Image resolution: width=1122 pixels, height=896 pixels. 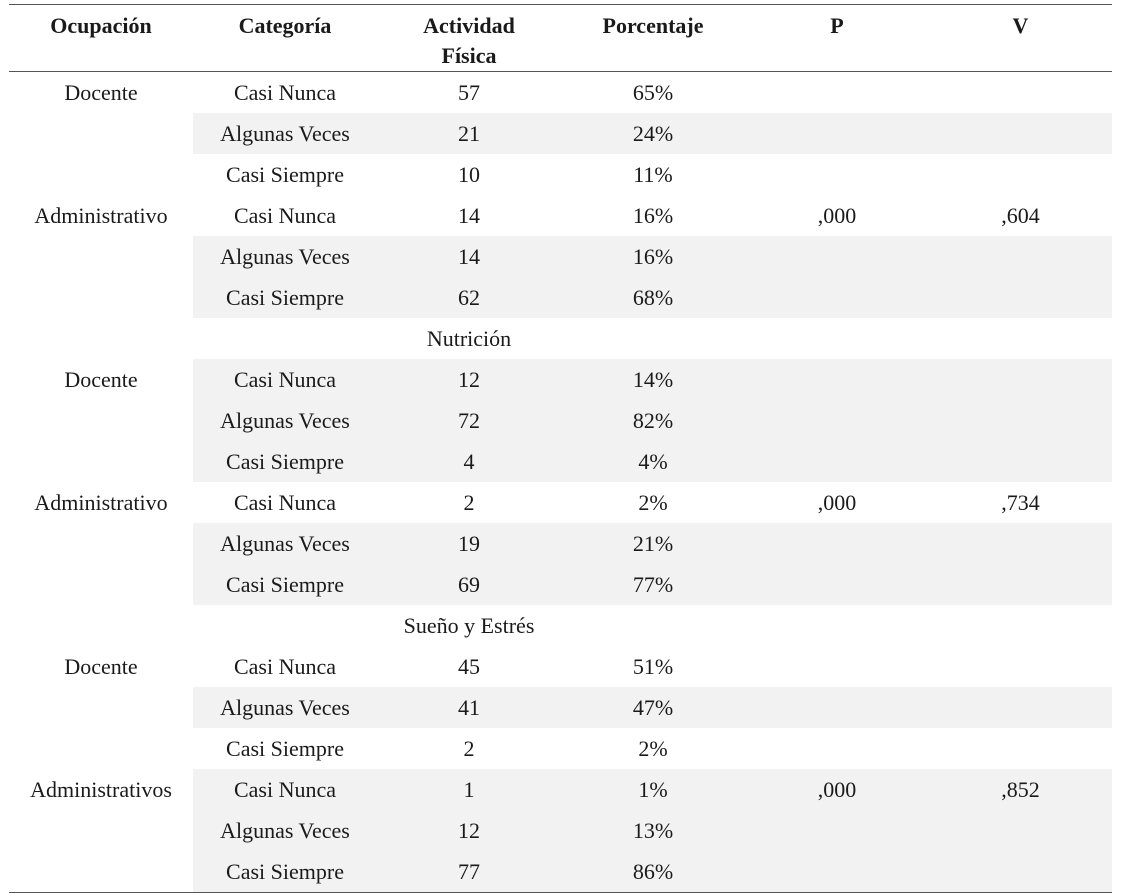 I want to click on header-p: P, so click(x=837, y=25).